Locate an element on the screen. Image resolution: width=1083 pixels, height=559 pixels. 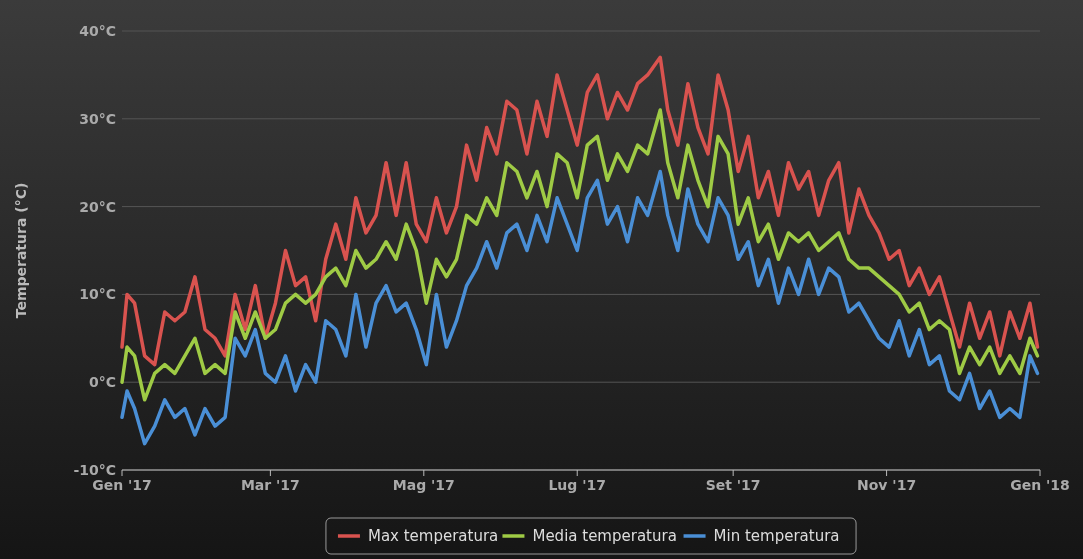
x-tick-label: Gen '17 is located at coordinates (122, 485).